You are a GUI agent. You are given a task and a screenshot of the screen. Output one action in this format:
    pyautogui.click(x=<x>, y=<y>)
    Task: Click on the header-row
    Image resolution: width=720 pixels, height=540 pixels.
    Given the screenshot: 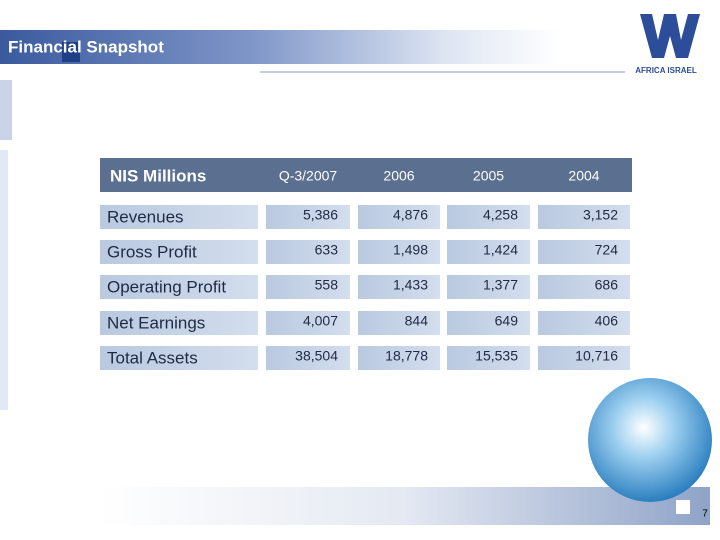 What is the action you would take?
    pyautogui.click(x=366, y=175)
    